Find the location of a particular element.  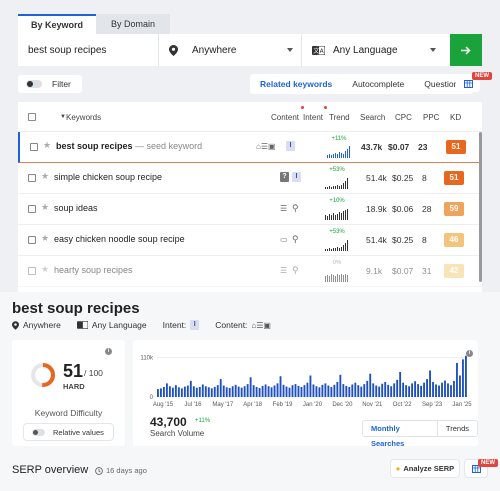

arrow-right-icon is located at coordinates (466, 50).